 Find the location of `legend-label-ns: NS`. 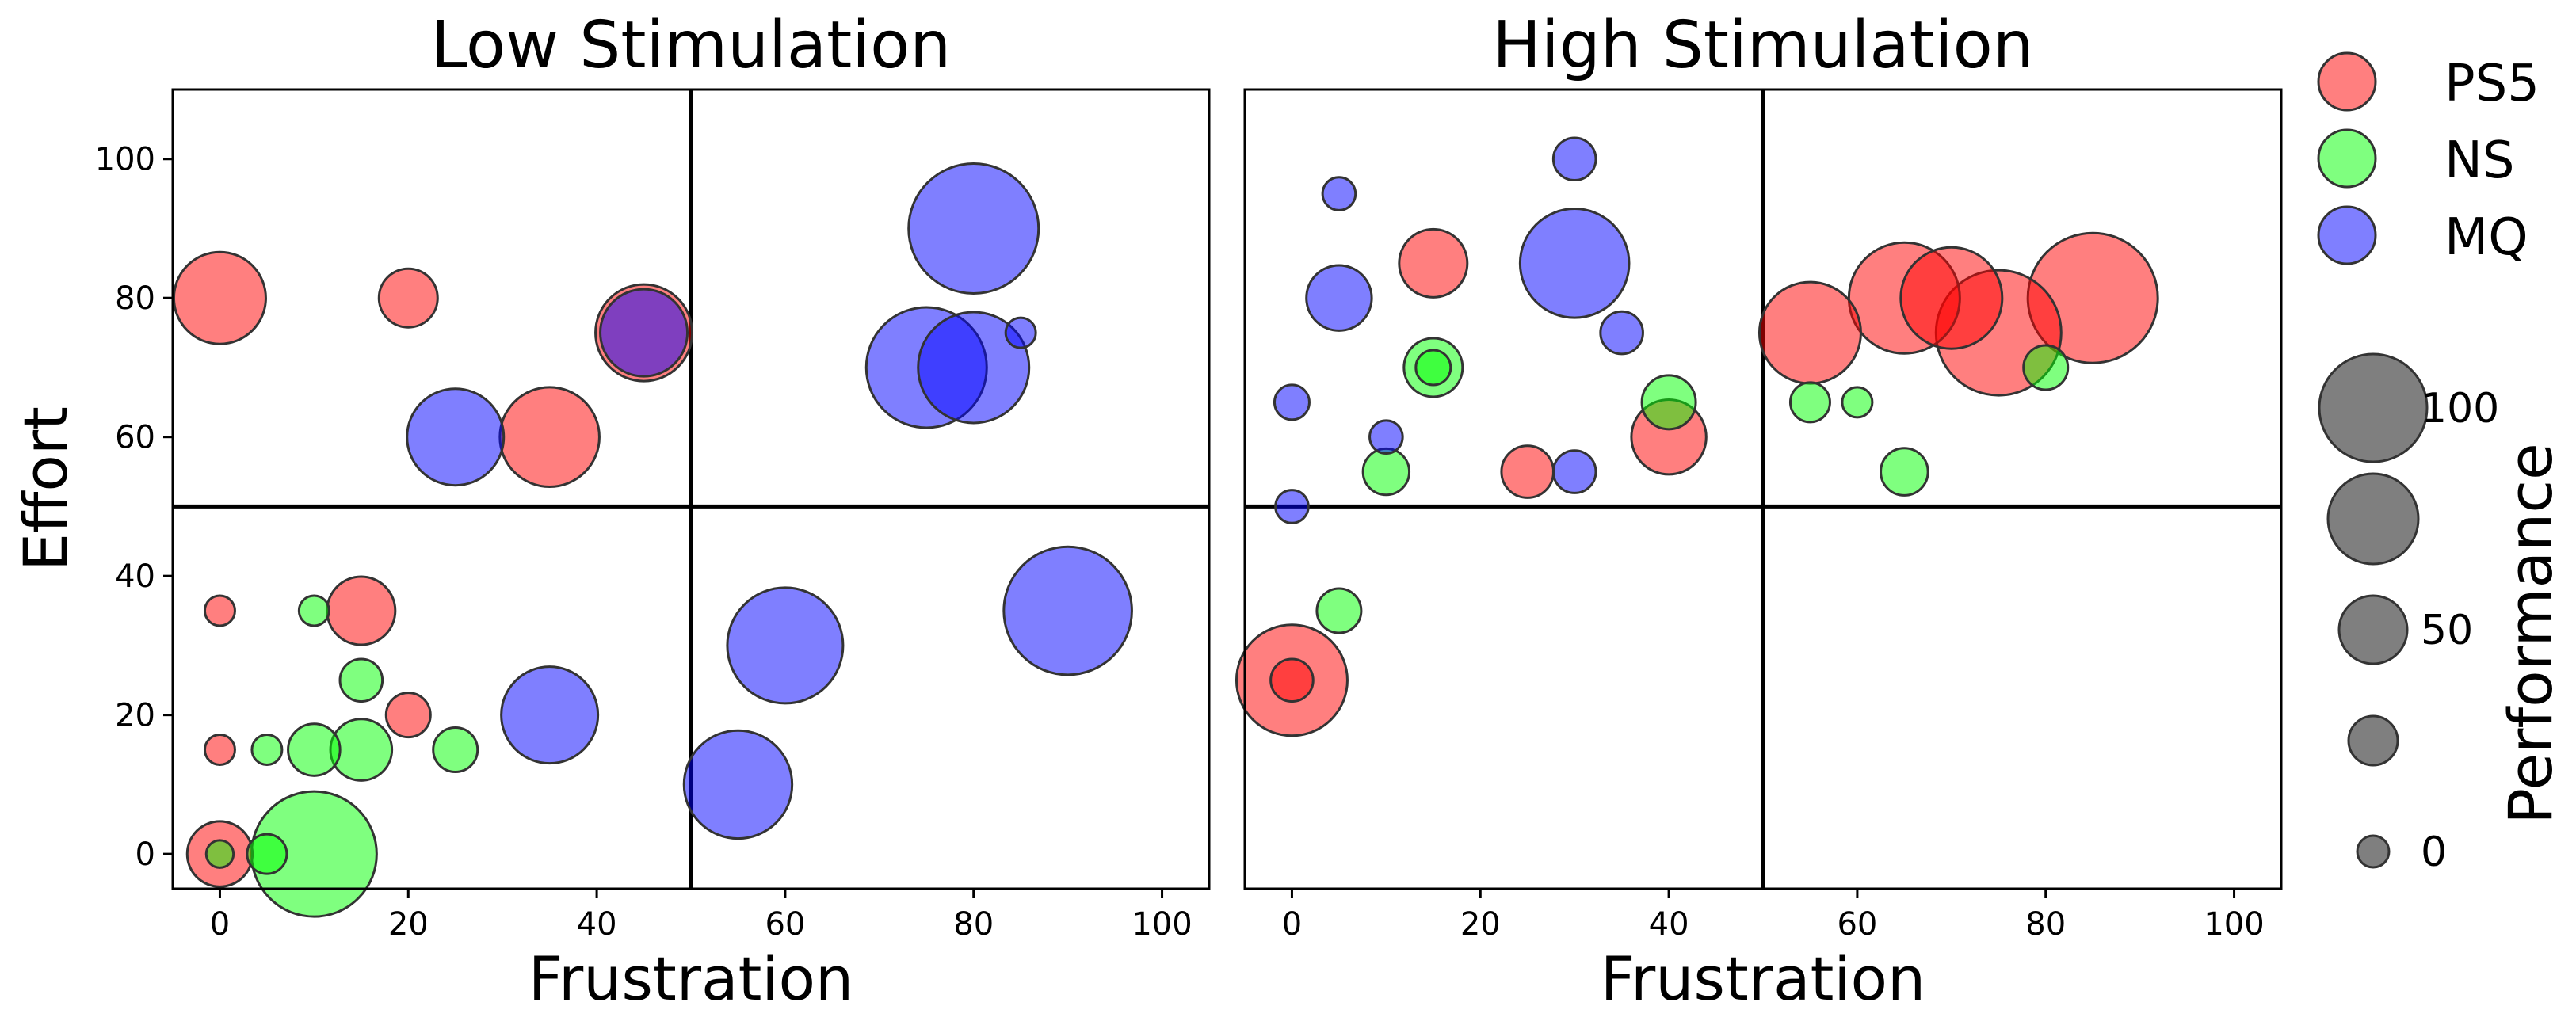

legend-label-ns: NS is located at coordinates (2479, 160).